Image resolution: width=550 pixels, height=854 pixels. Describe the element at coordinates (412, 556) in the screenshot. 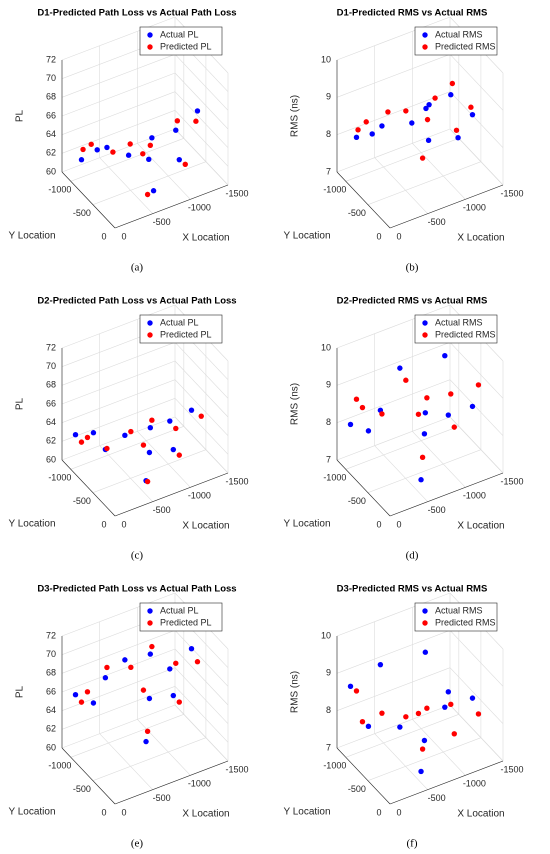

I see `caption: (d)` at that location.